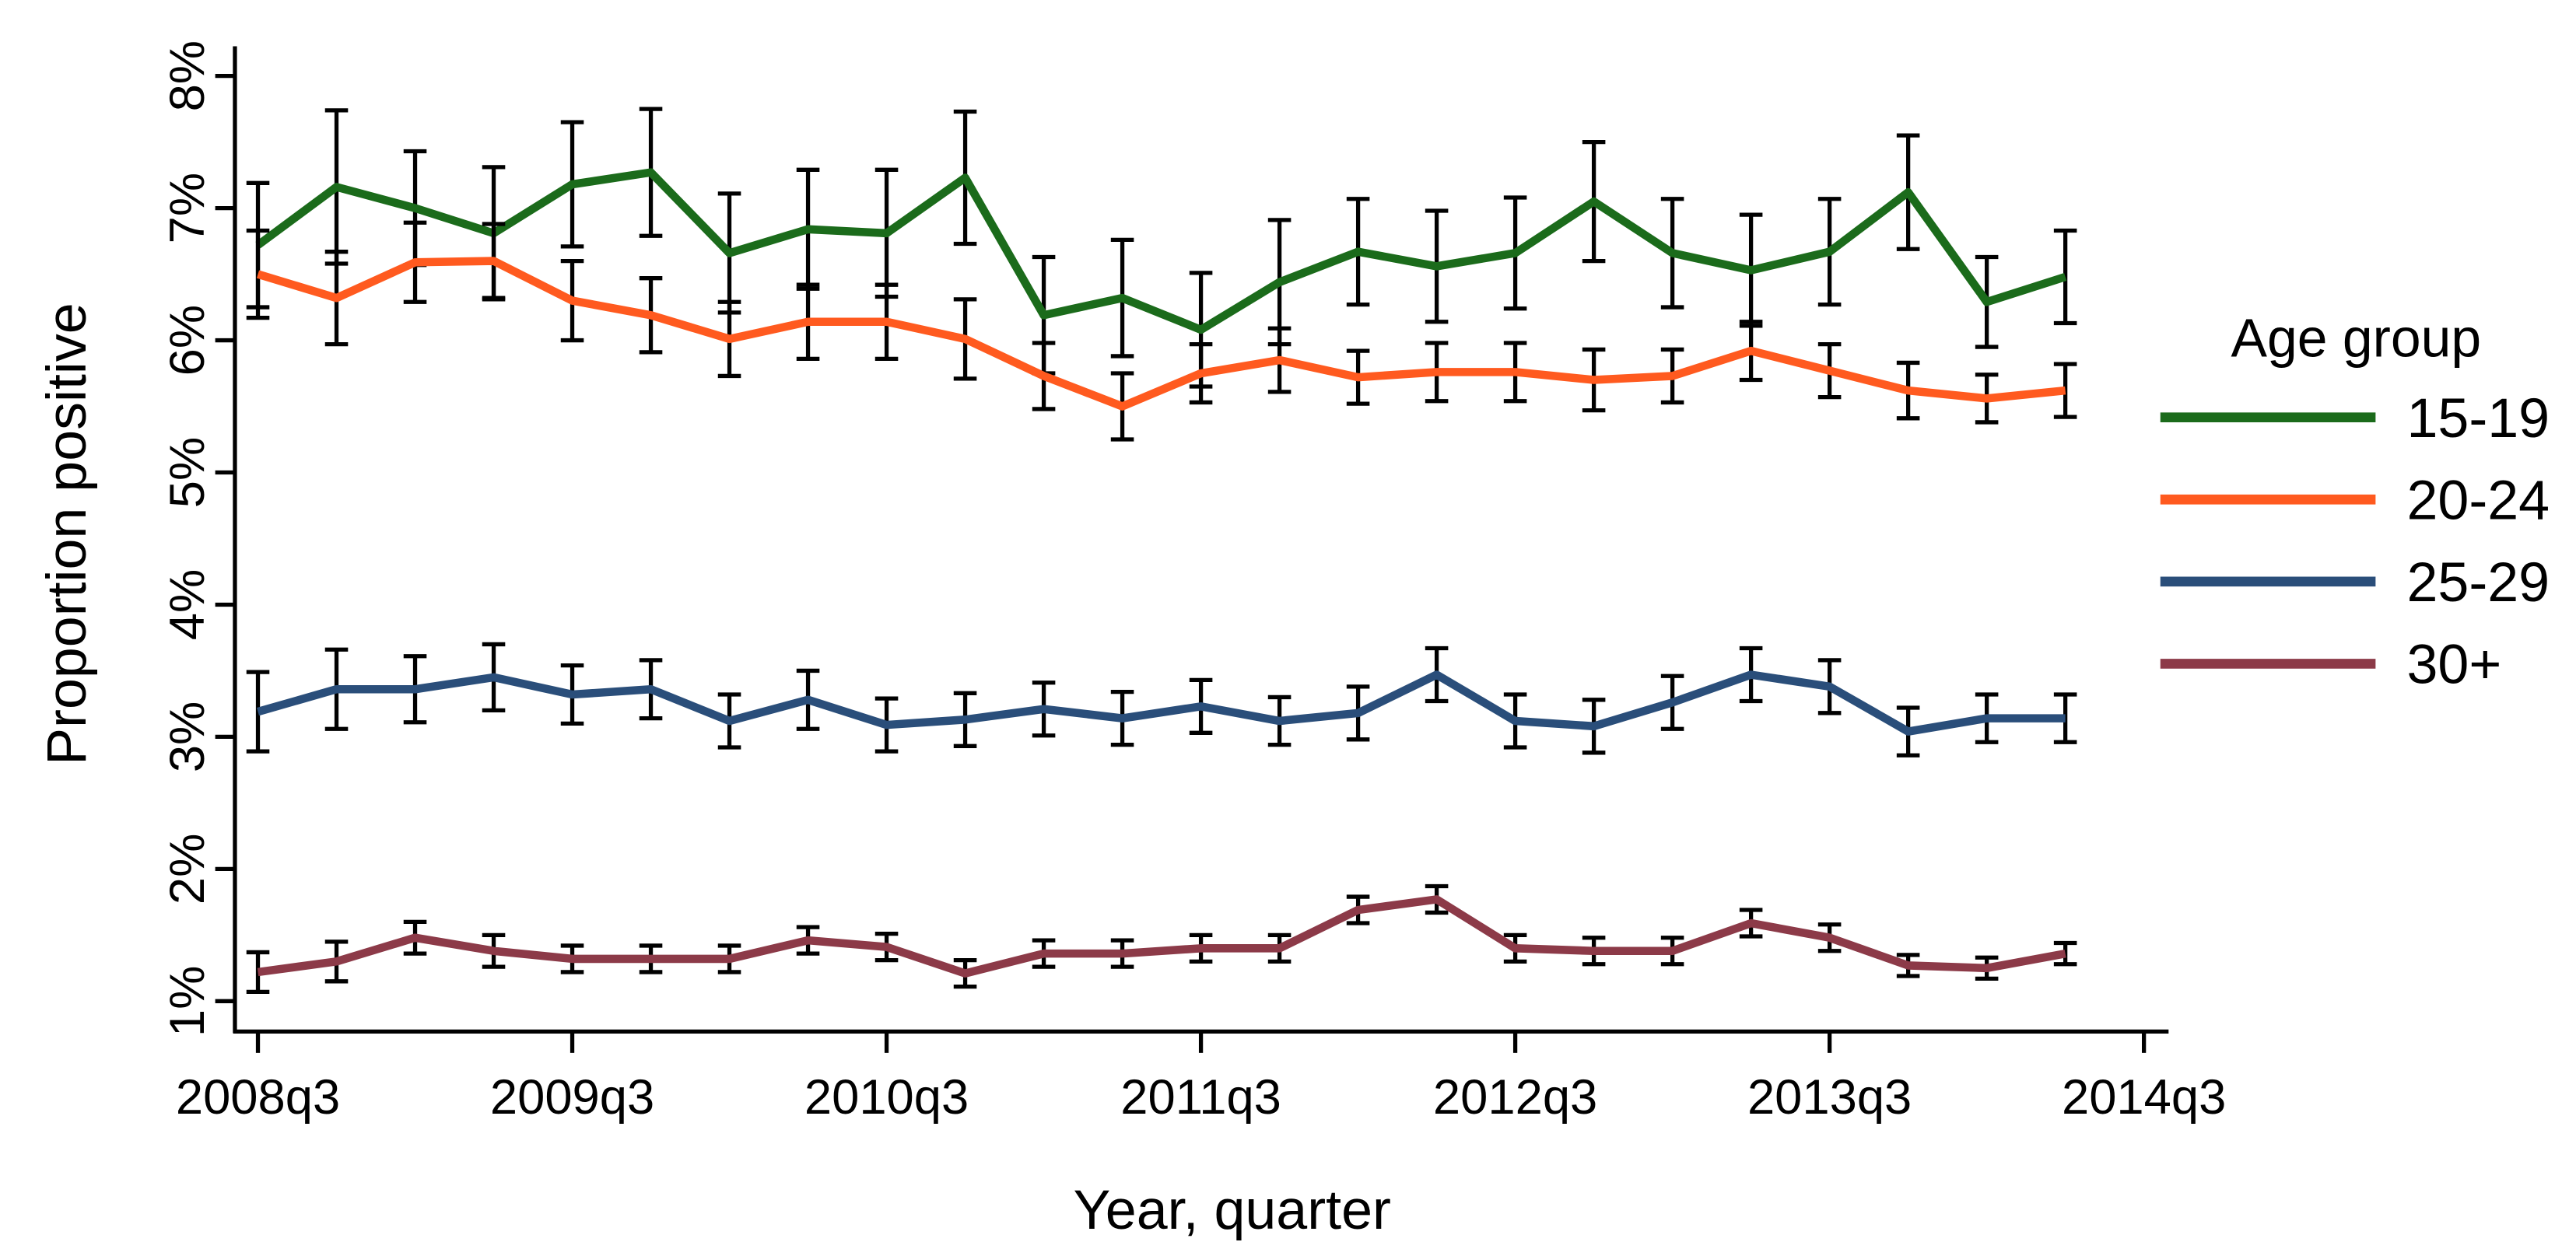 The width and height of the screenshot is (2576, 1242). Describe the element at coordinates (1232, 1210) in the screenshot. I see `x-axis-title: Year, quarter` at that location.